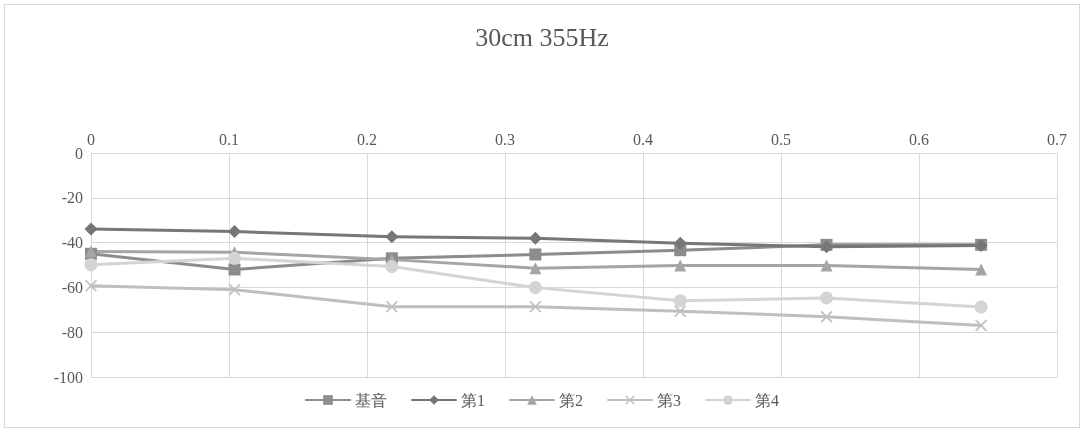 The height and width of the screenshot is (432, 1084). Describe the element at coordinates (473, 400) in the screenshot. I see `legend-label: 第1` at that location.